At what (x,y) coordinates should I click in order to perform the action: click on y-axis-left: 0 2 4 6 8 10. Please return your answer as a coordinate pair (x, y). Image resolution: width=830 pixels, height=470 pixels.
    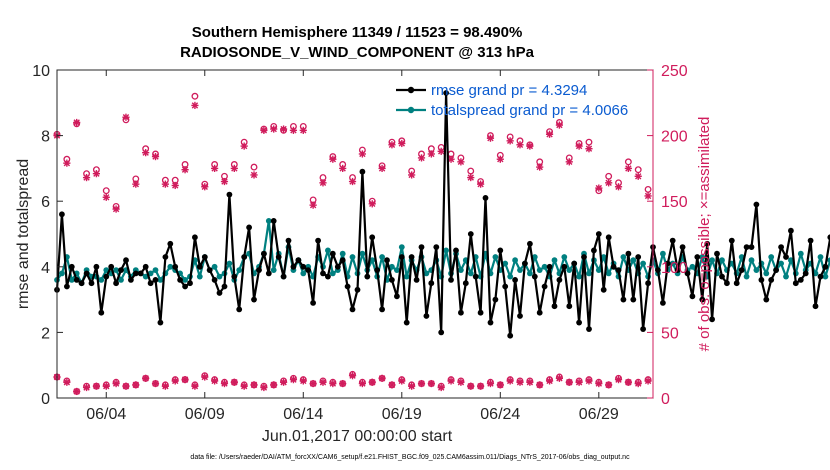
    Looking at the image, I should click on (47, 235).